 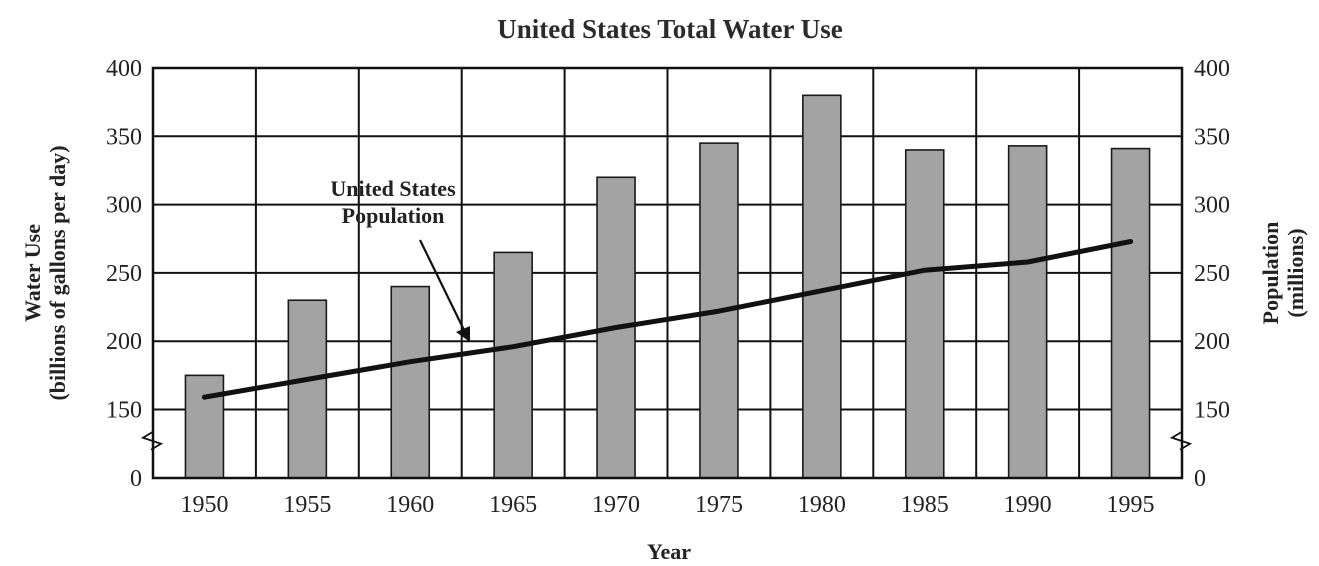 What do you see at coordinates (1027, 312) in the screenshot?
I see `water-use-bar-1990` at bounding box center [1027, 312].